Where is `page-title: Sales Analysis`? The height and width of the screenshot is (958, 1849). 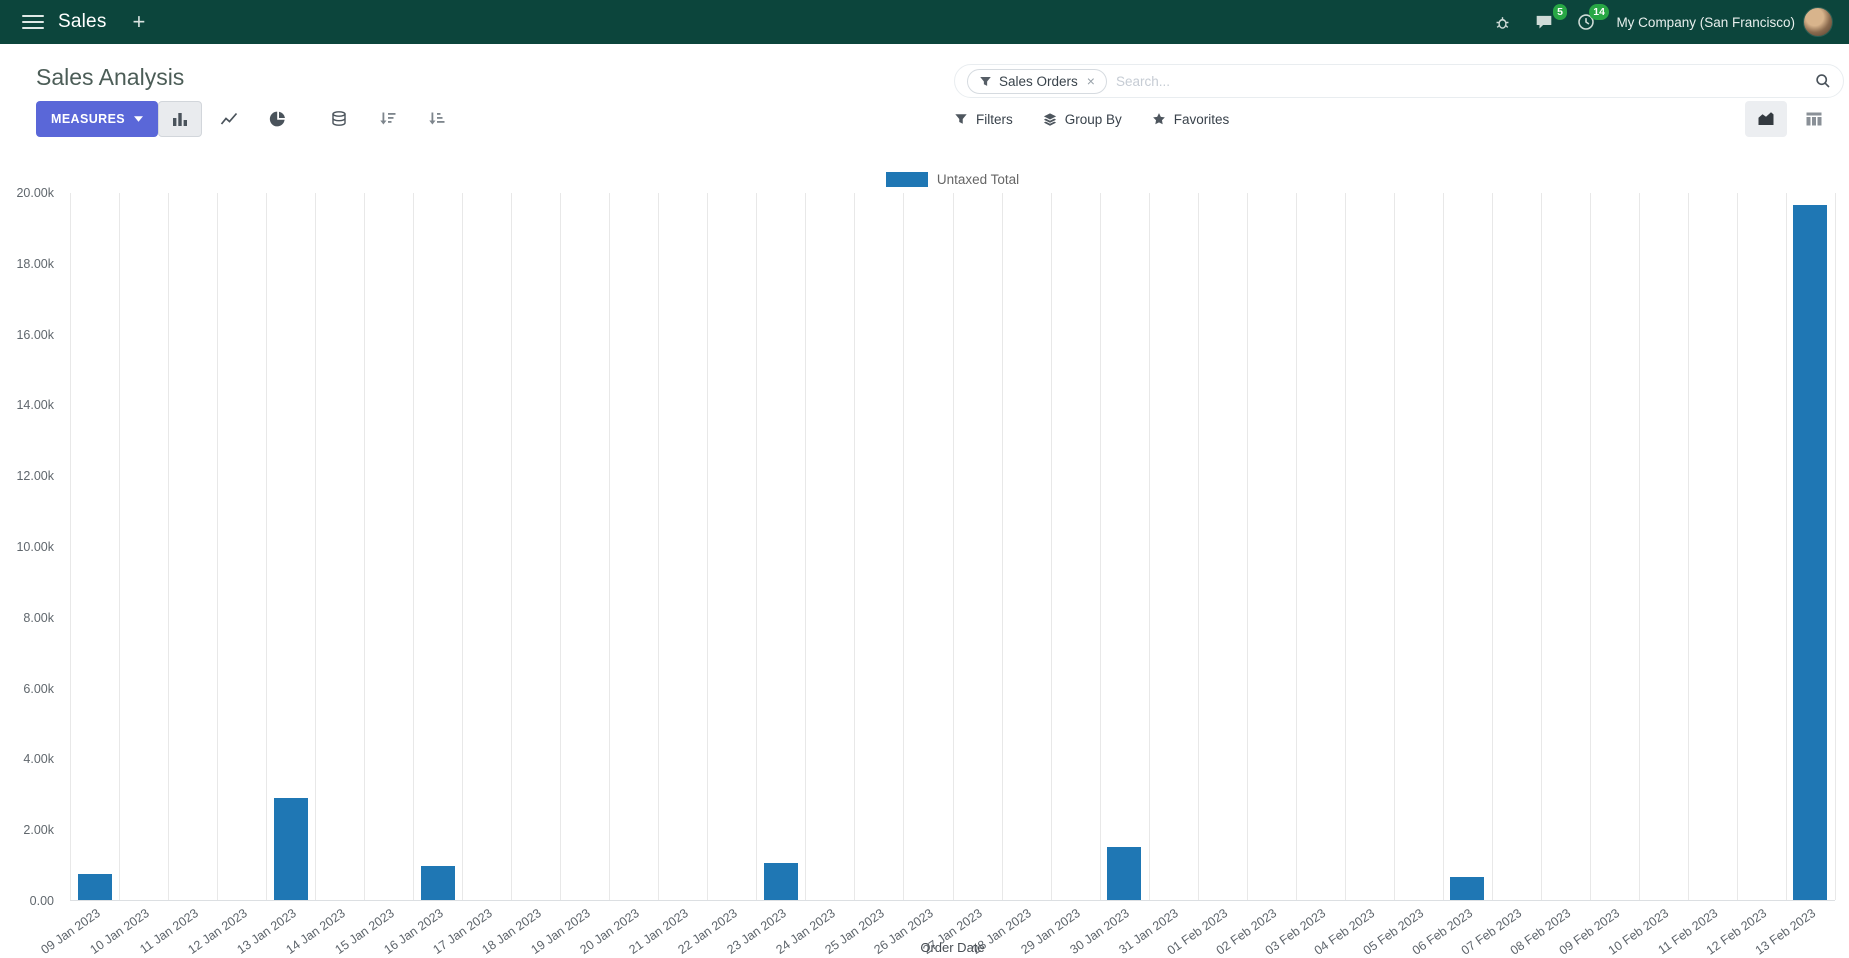
page-title: Sales Analysis is located at coordinates (110, 77).